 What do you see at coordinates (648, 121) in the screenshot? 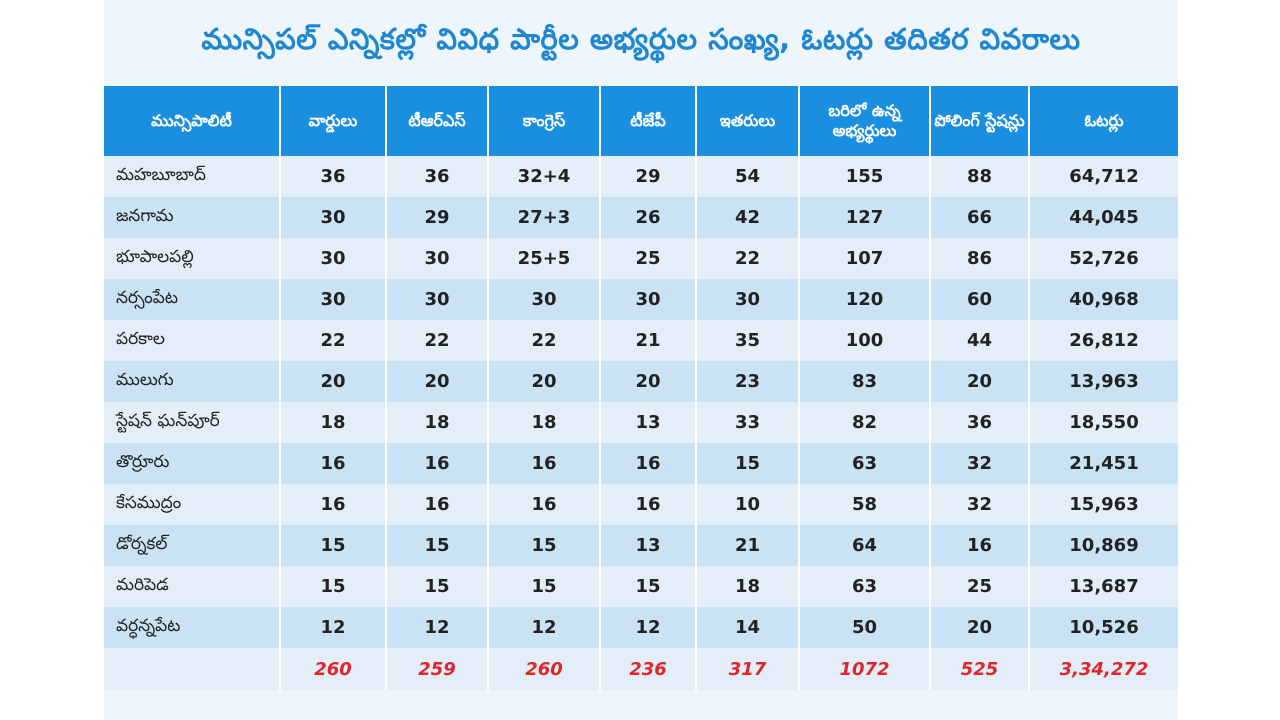
I see `column-header: టీజేపీ` at bounding box center [648, 121].